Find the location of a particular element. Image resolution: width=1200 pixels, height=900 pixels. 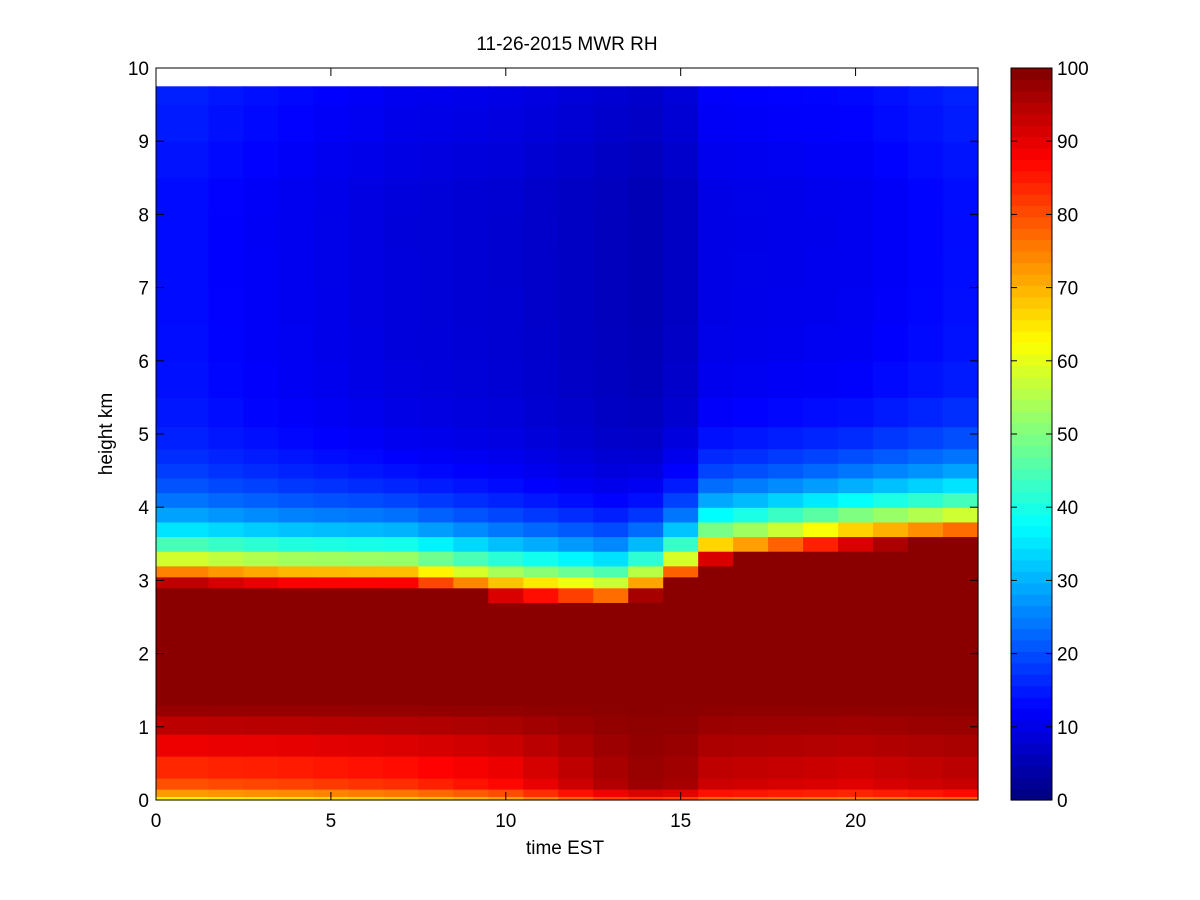

y-axis-label: height km is located at coordinates (106, 434).